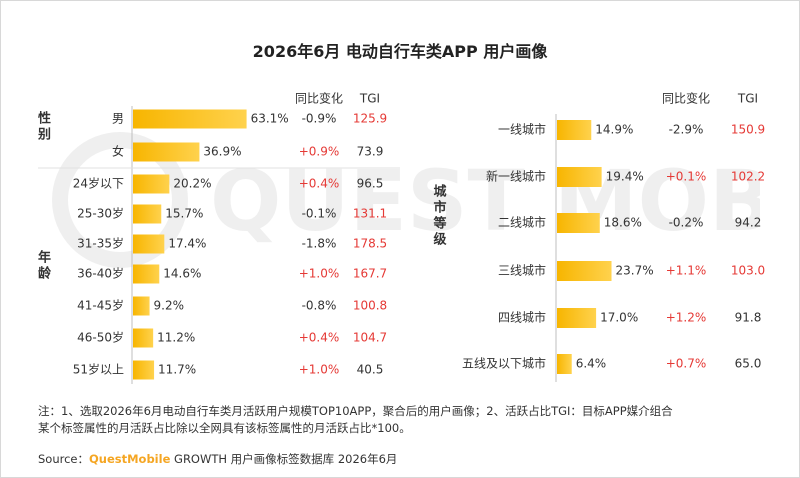  Describe the element at coordinates (635, 271) in the screenshot. I see `right-bar-value-label: 23.7%` at that location.